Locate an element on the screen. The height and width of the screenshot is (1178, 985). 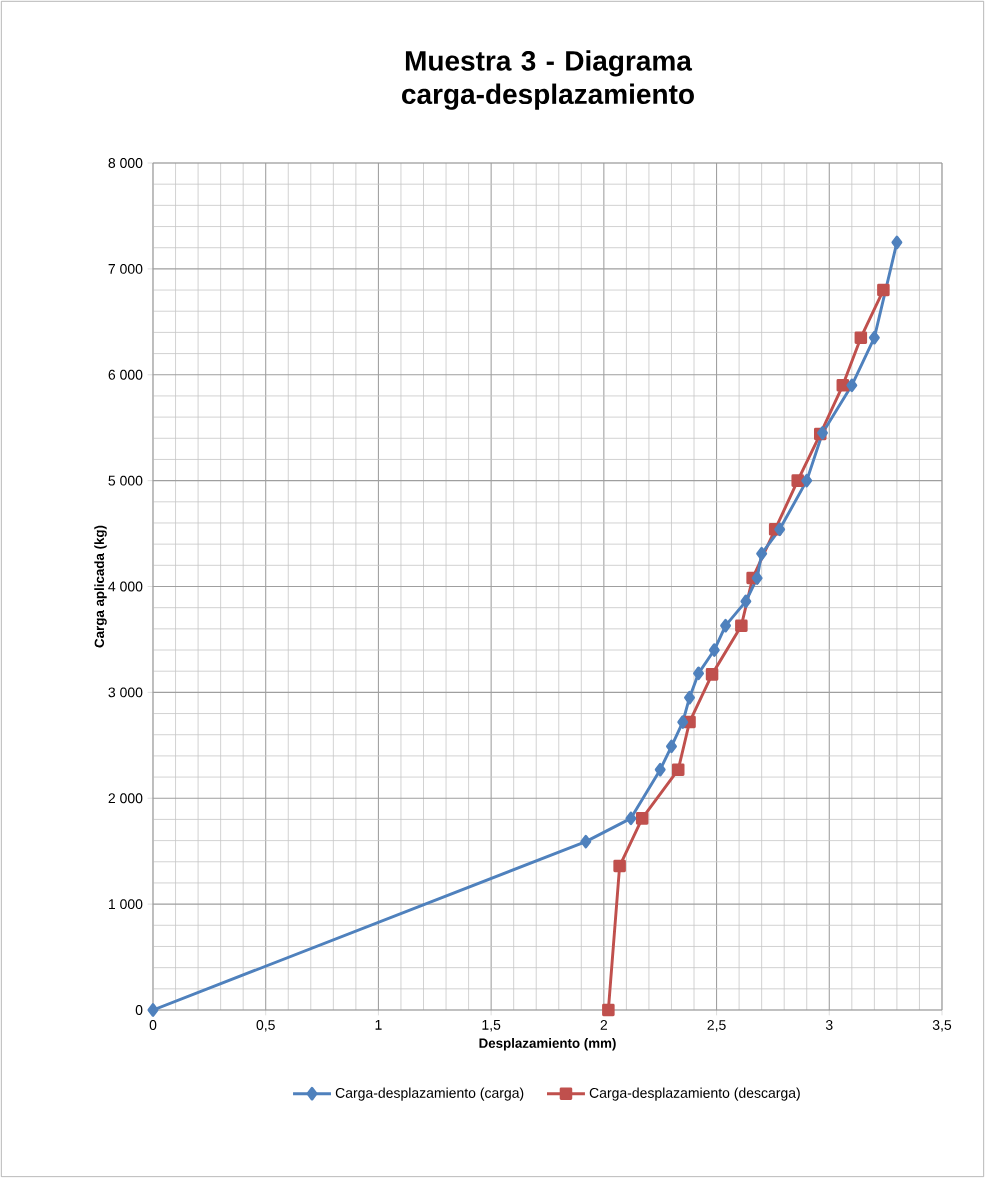
legend-label: Carga-desplazamiento (descarga) is located at coordinates (694, 1094).